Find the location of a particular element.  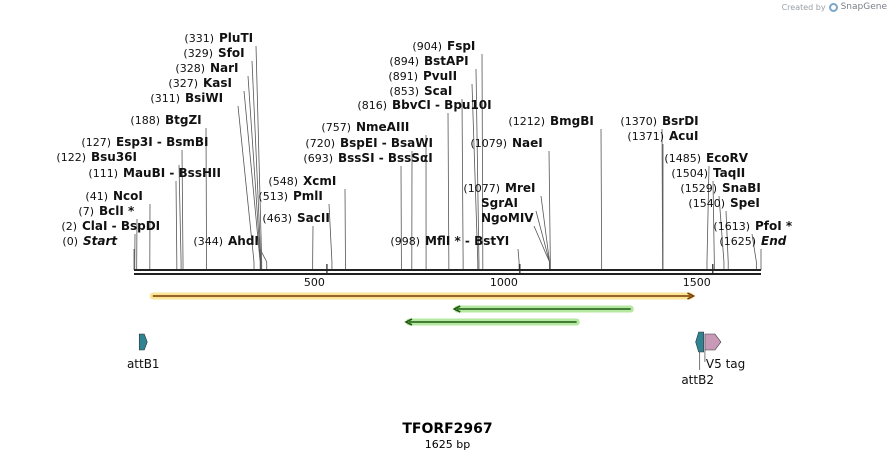

site-enzyme-label: Bsu36I is located at coordinates (114, 157).